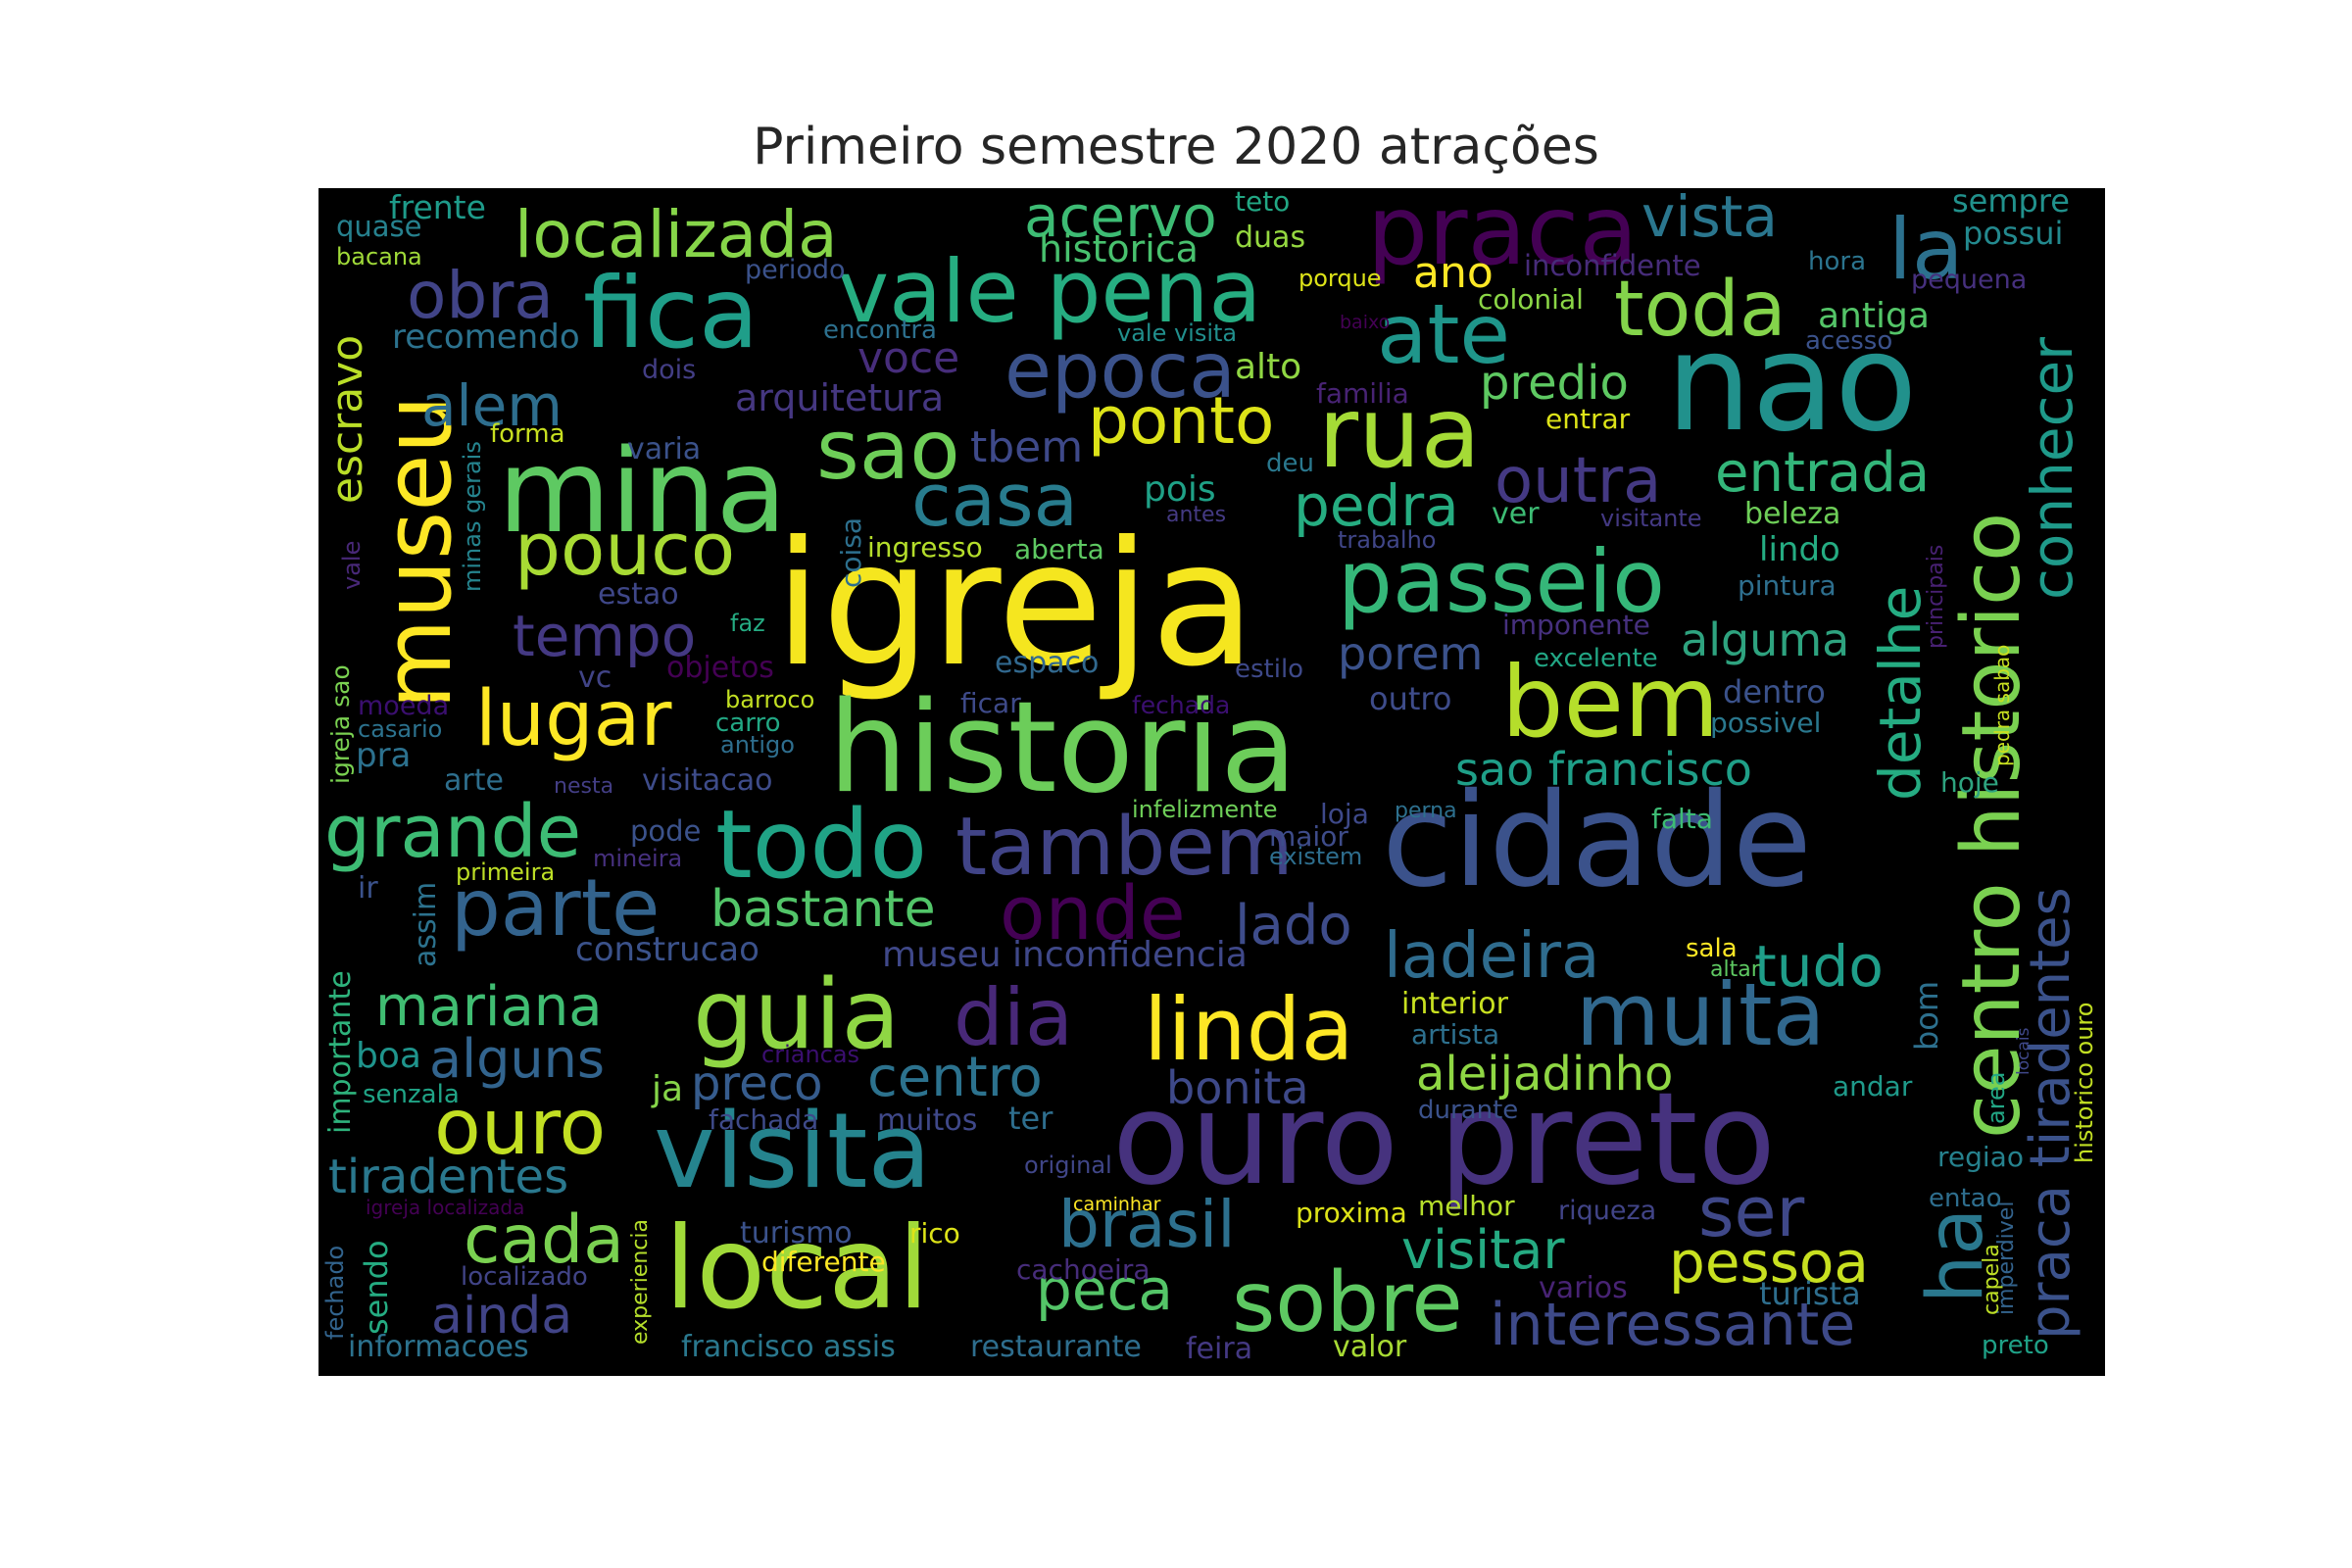 This screenshot has width=2352, height=1568. I want to click on word: feira, so click(1220, 1349).